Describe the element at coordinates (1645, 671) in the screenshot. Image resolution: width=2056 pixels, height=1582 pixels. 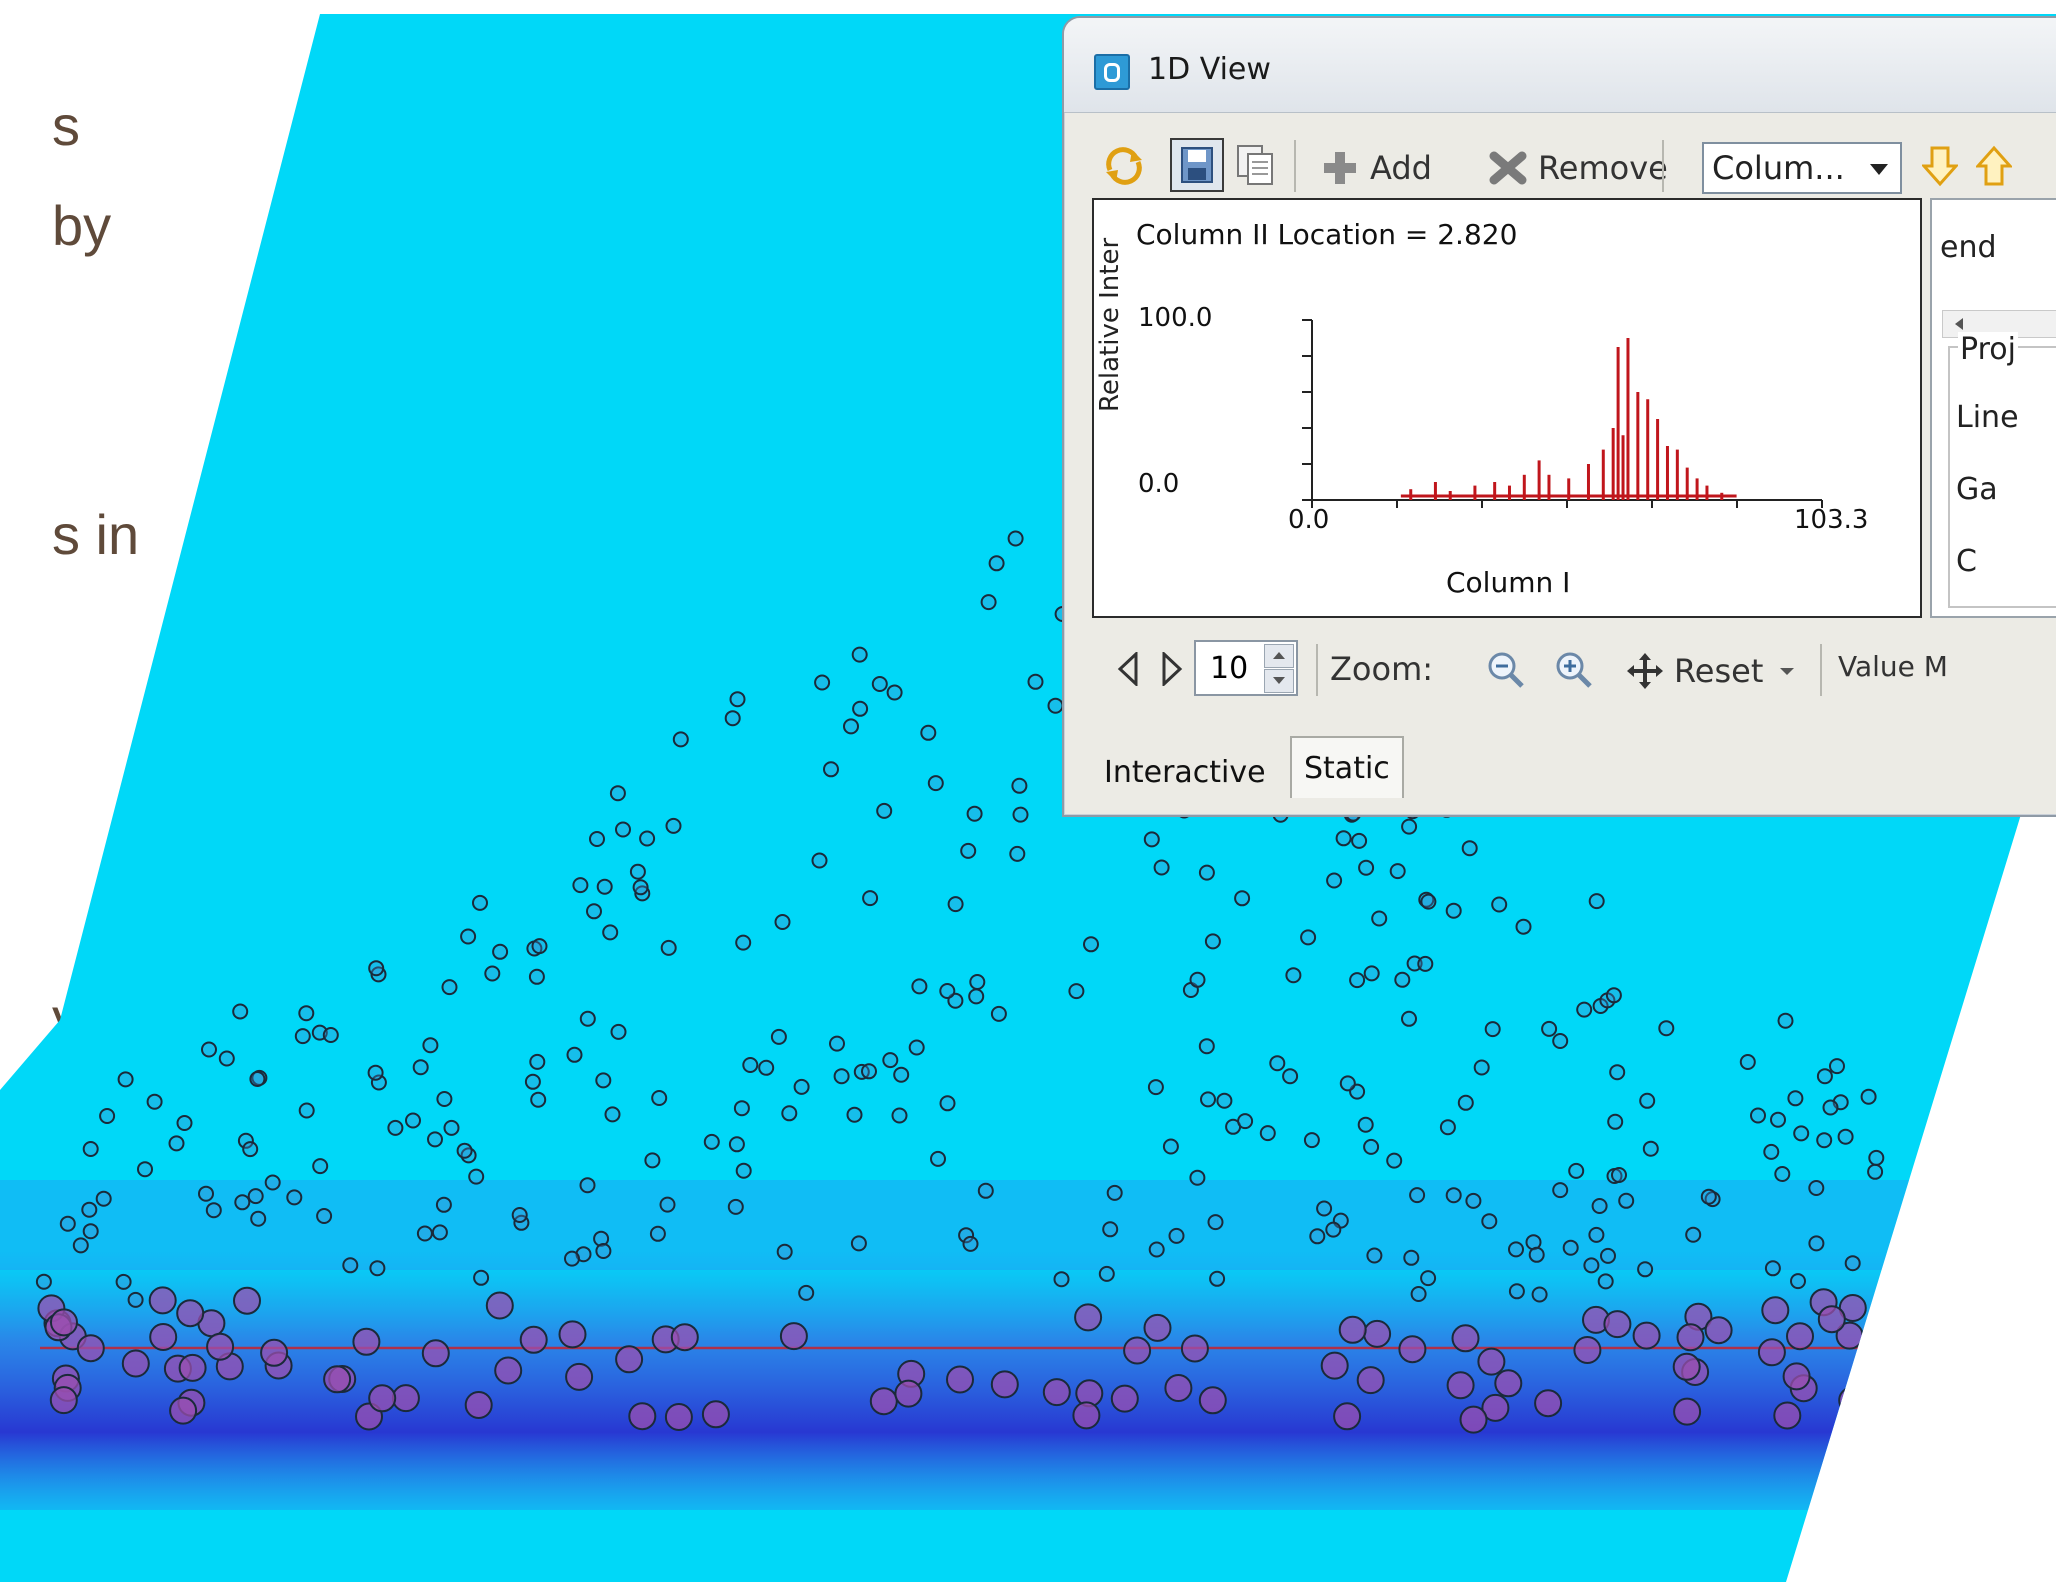
I see `move-icon` at that location.